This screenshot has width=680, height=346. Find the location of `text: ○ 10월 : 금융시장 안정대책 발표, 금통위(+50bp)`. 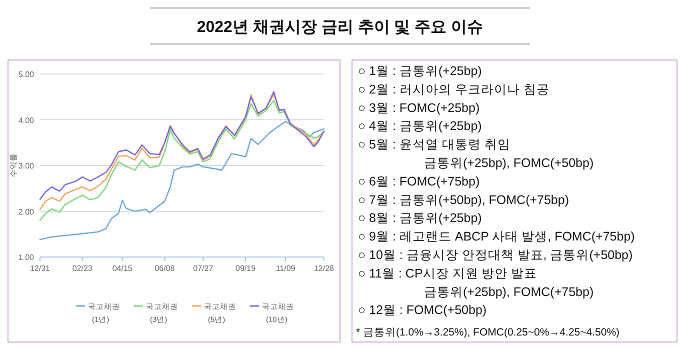

text: ○ 10월 : 금융시장 안정대책 발표, 금통위(+50bp) is located at coordinates (495, 255).